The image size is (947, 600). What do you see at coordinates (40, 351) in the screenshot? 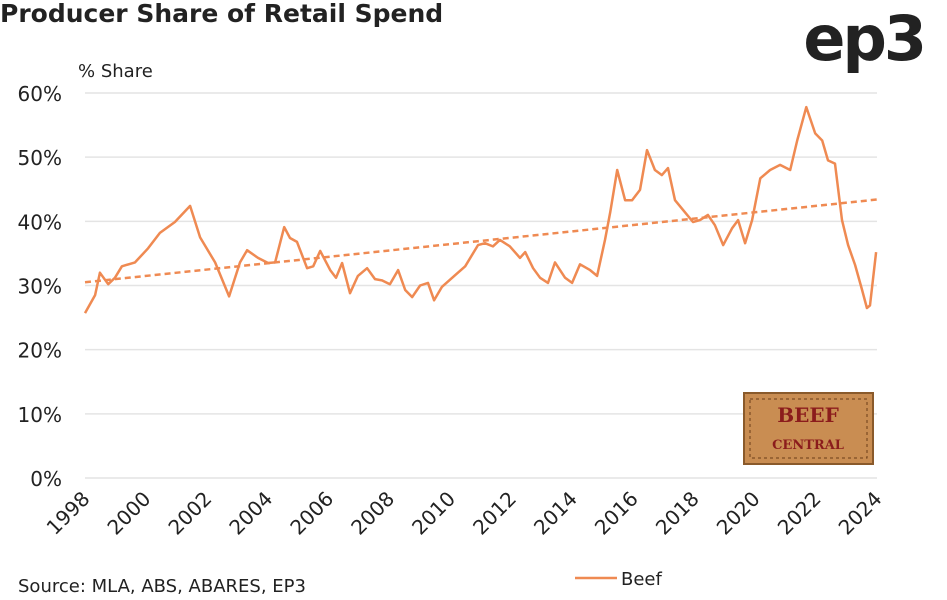
I see `y-tick-label: 20%` at bounding box center [40, 351].